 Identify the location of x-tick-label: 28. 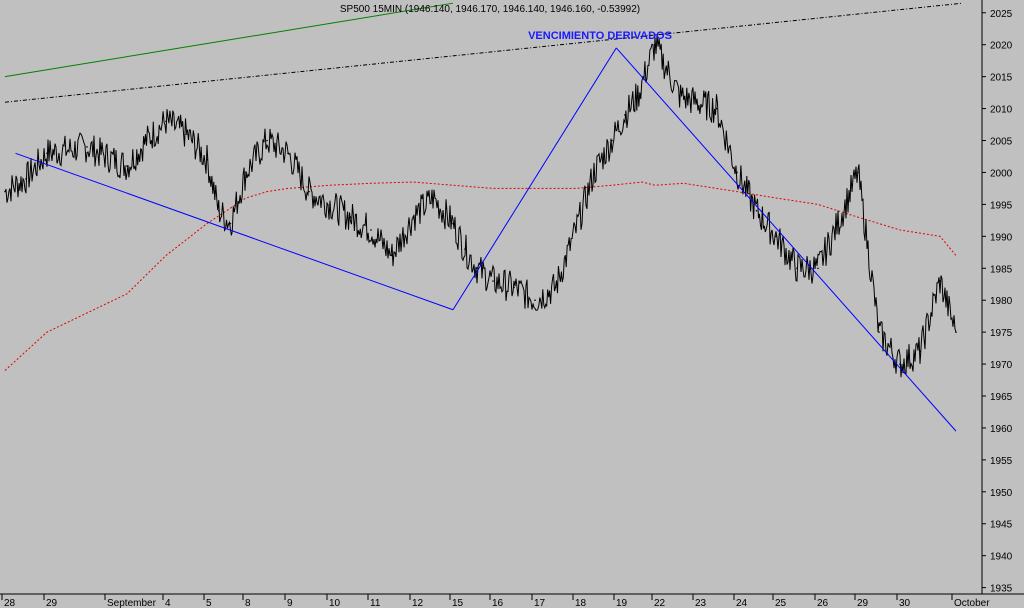
(10, 603).